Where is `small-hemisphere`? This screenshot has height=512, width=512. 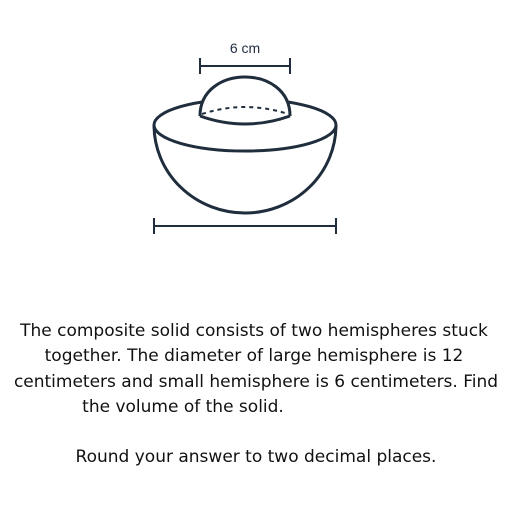 small-hemisphere is located at coordinates (245, 100).